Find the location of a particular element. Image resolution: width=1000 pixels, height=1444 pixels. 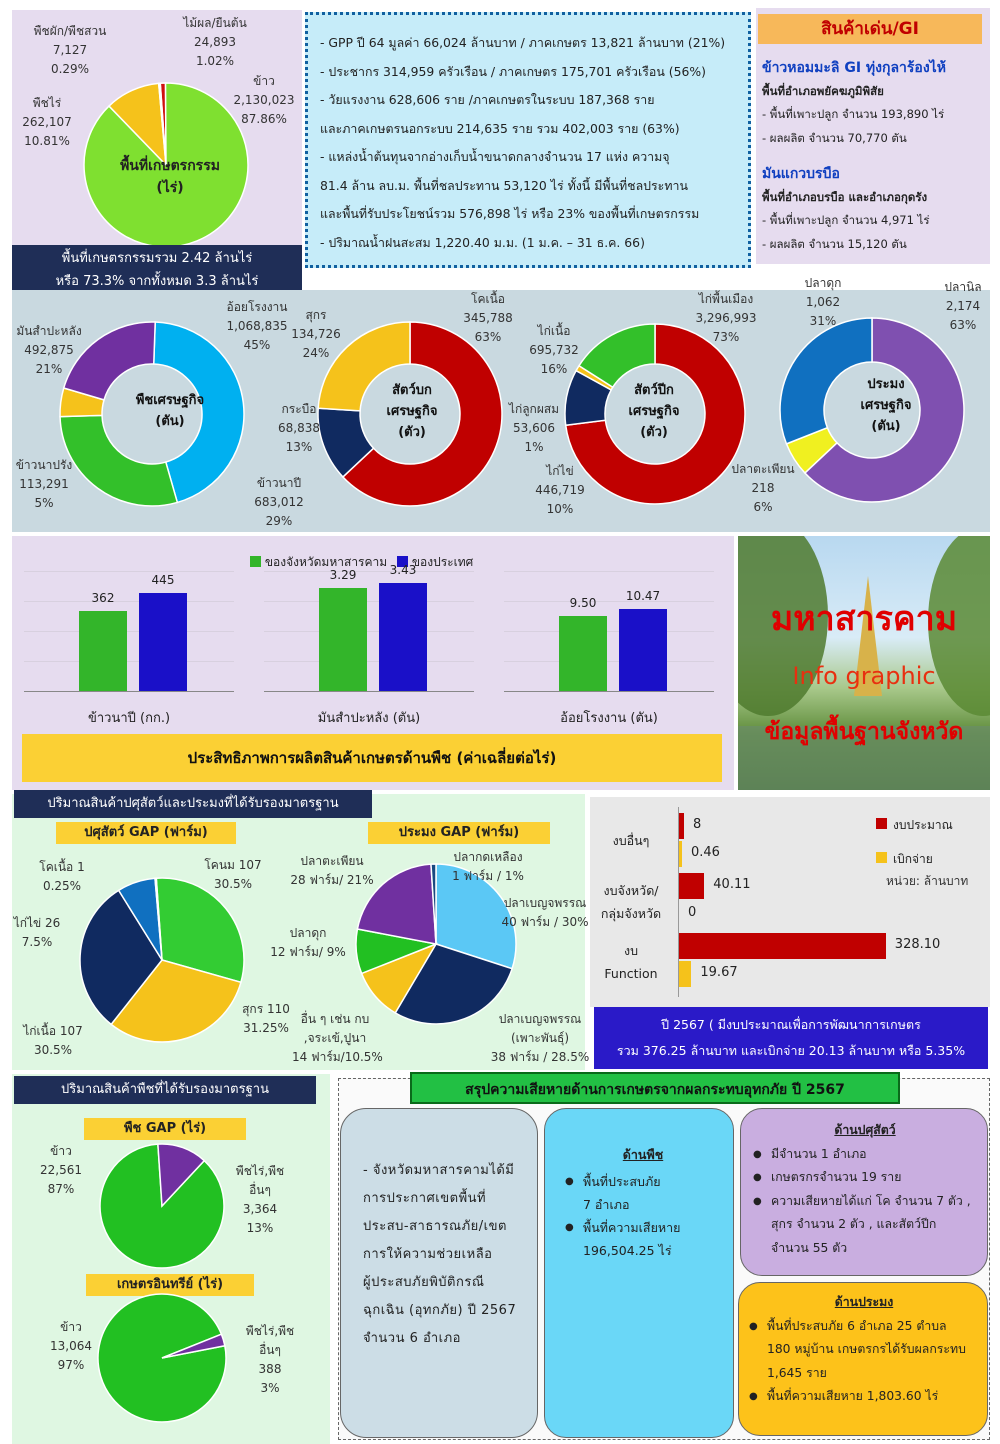

livestock-label-layer: ไก่ไข่ 26 7.5% is located at coordinates (37, 932).